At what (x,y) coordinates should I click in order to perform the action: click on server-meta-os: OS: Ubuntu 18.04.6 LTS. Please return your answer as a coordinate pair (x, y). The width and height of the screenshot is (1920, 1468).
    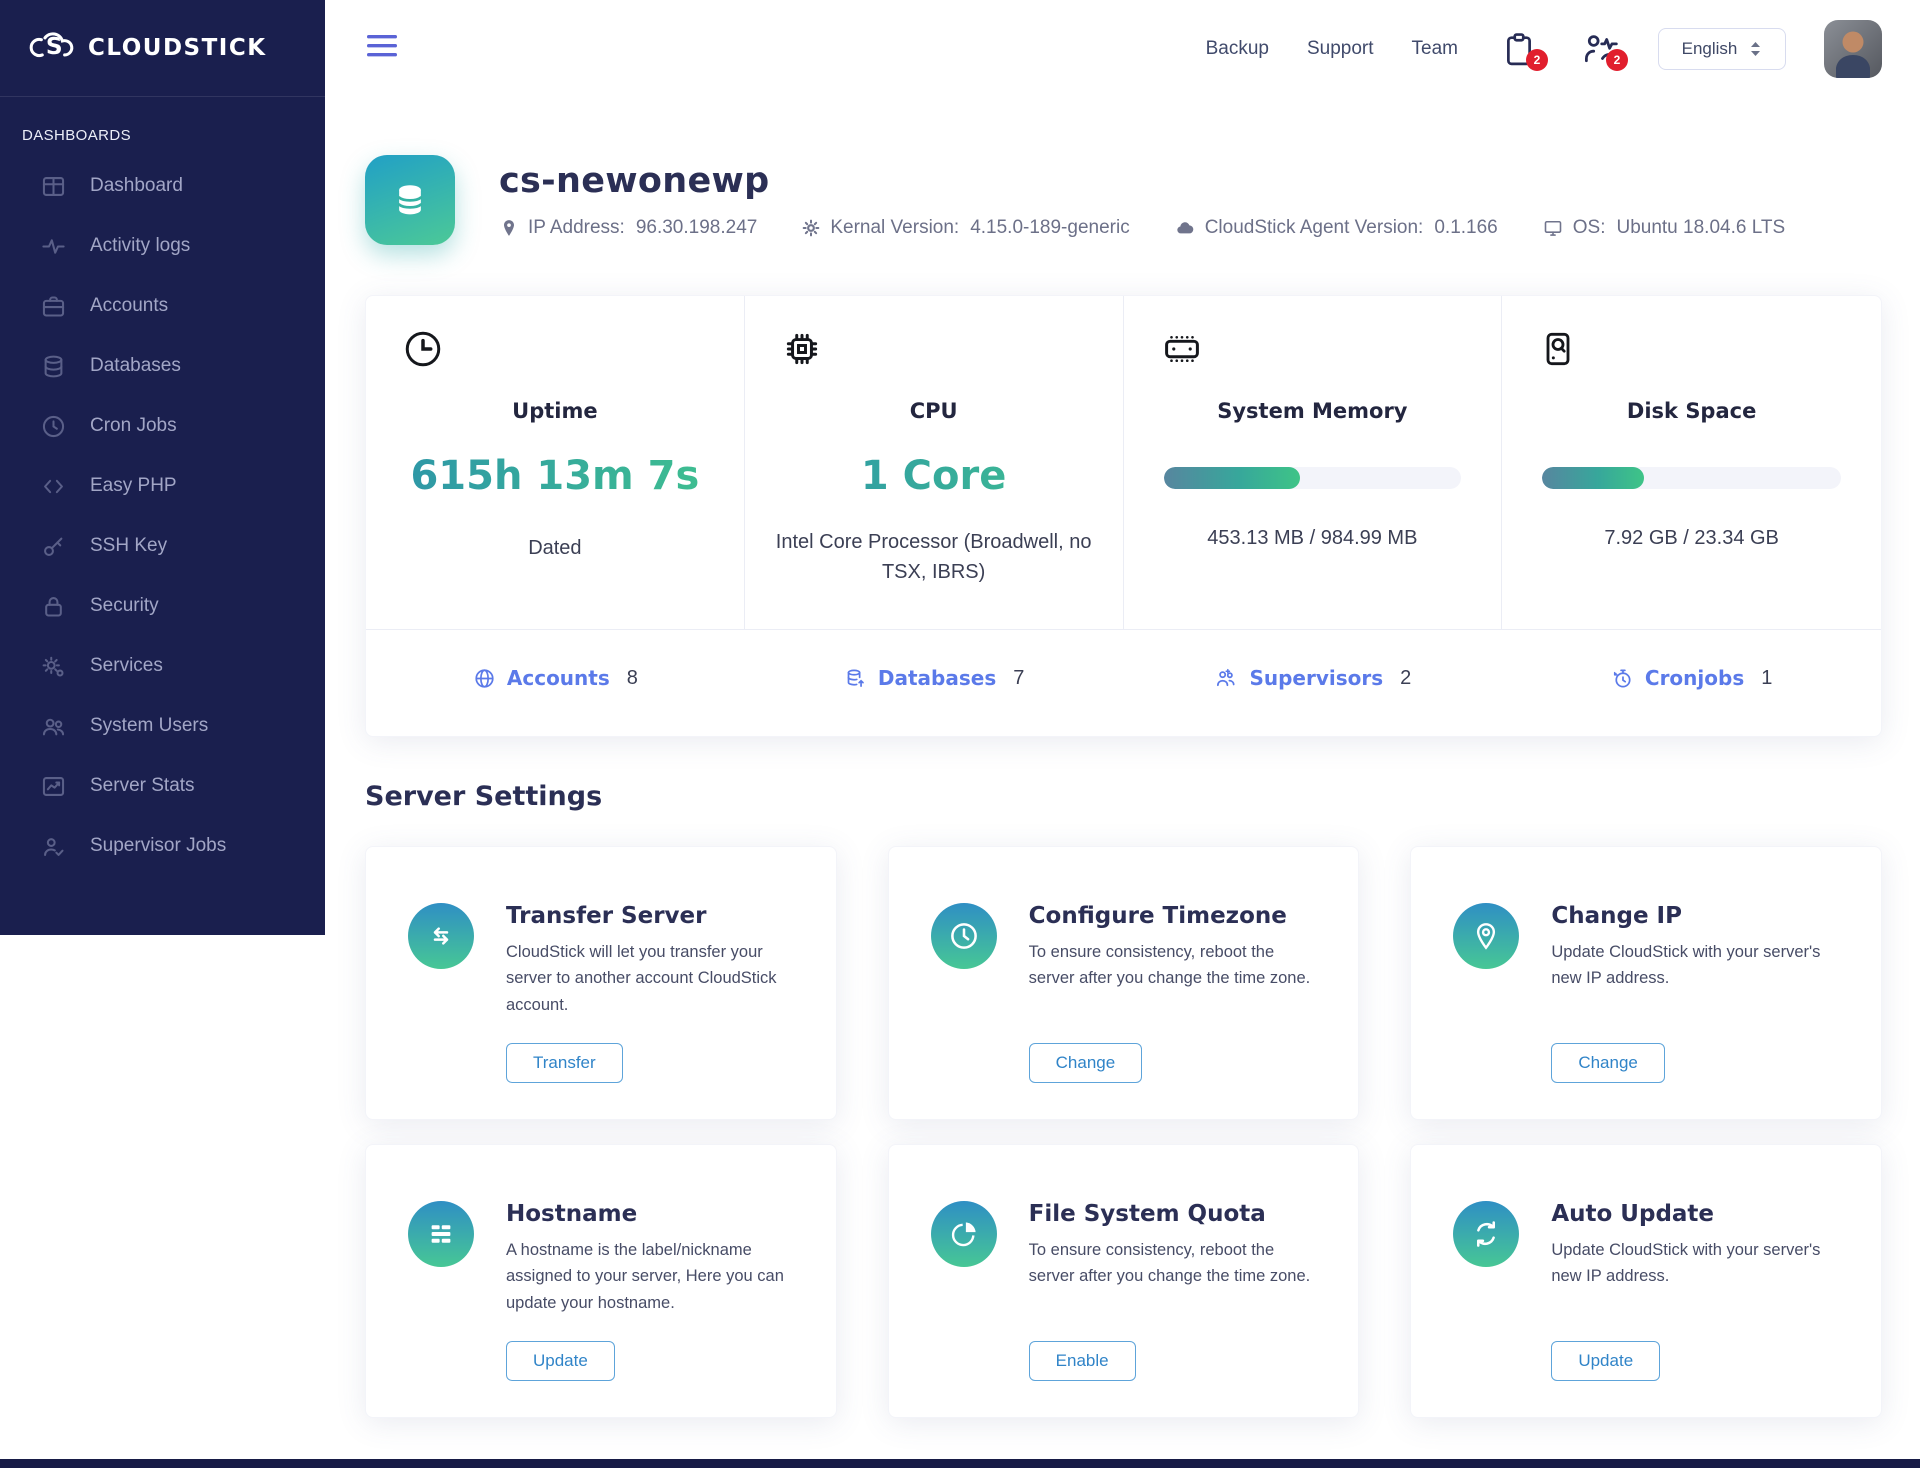
    Looking at the image, I should click on (1663, 228).